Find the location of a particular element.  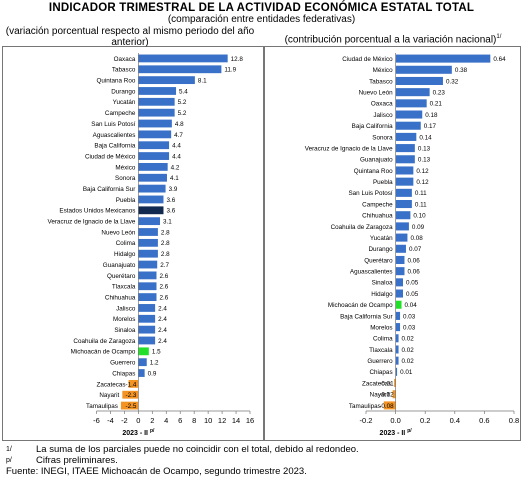

data-label: 1.5 is located at coordinates (156, 352).